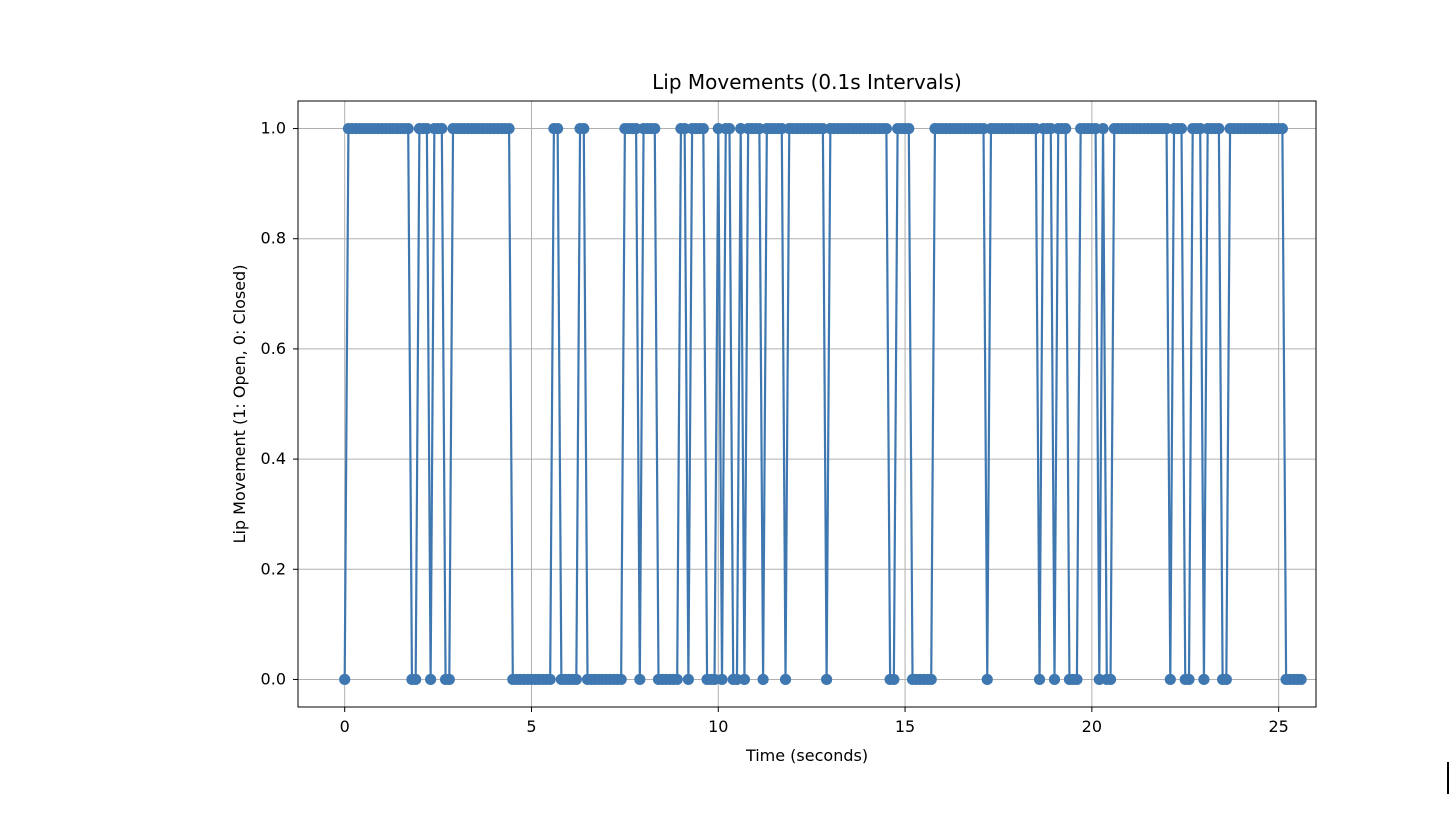 The image size is (1456, 828). Describe the element at coordinates (273, 348) in the screenshot. I see `y-tick-label: 0.6` at that location.